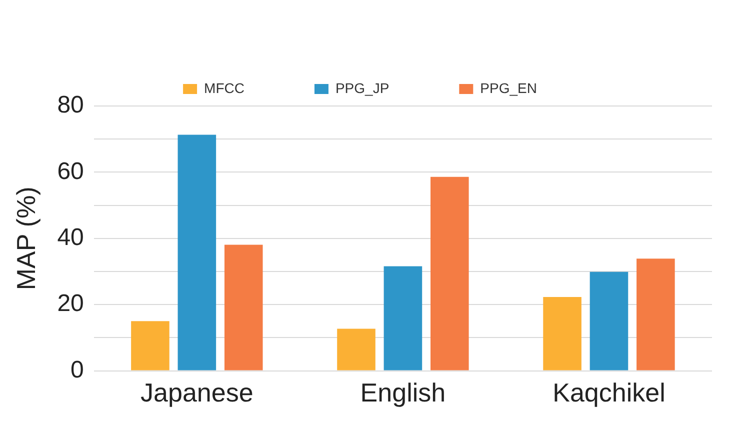  What do you see at coordinates (362, 88) in the screenshot?
I see `legend-label: PPG_JP` at bounding box center [362, 88].